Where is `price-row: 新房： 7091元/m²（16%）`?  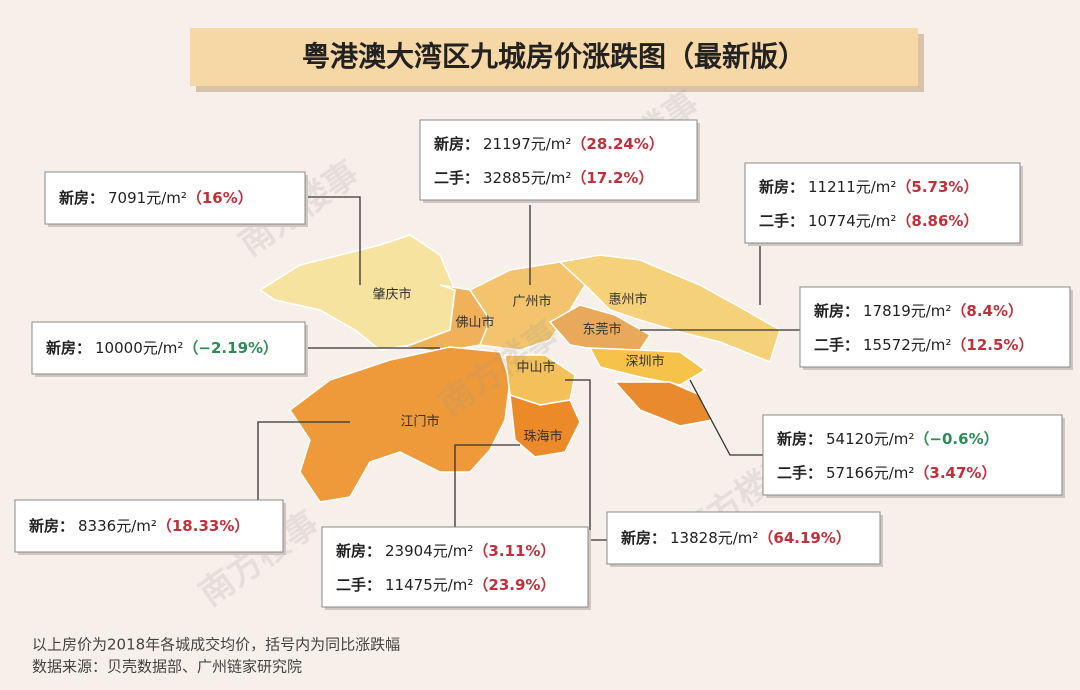 price-row: 新房： 7091元/m²（16%） is located at coordinates (156, 198).